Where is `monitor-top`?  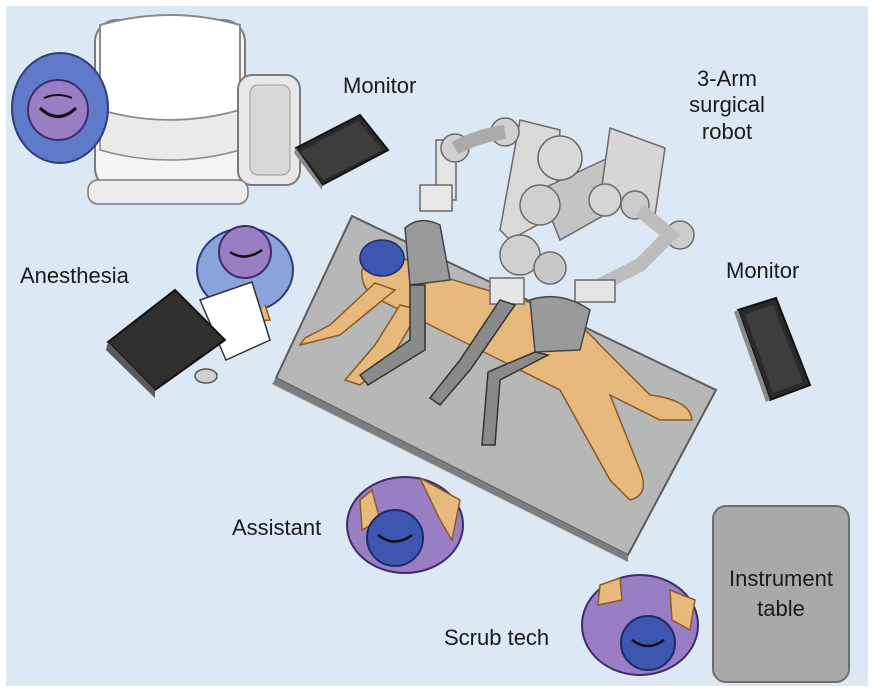
monitor-top is located at coordinates (342, 151).